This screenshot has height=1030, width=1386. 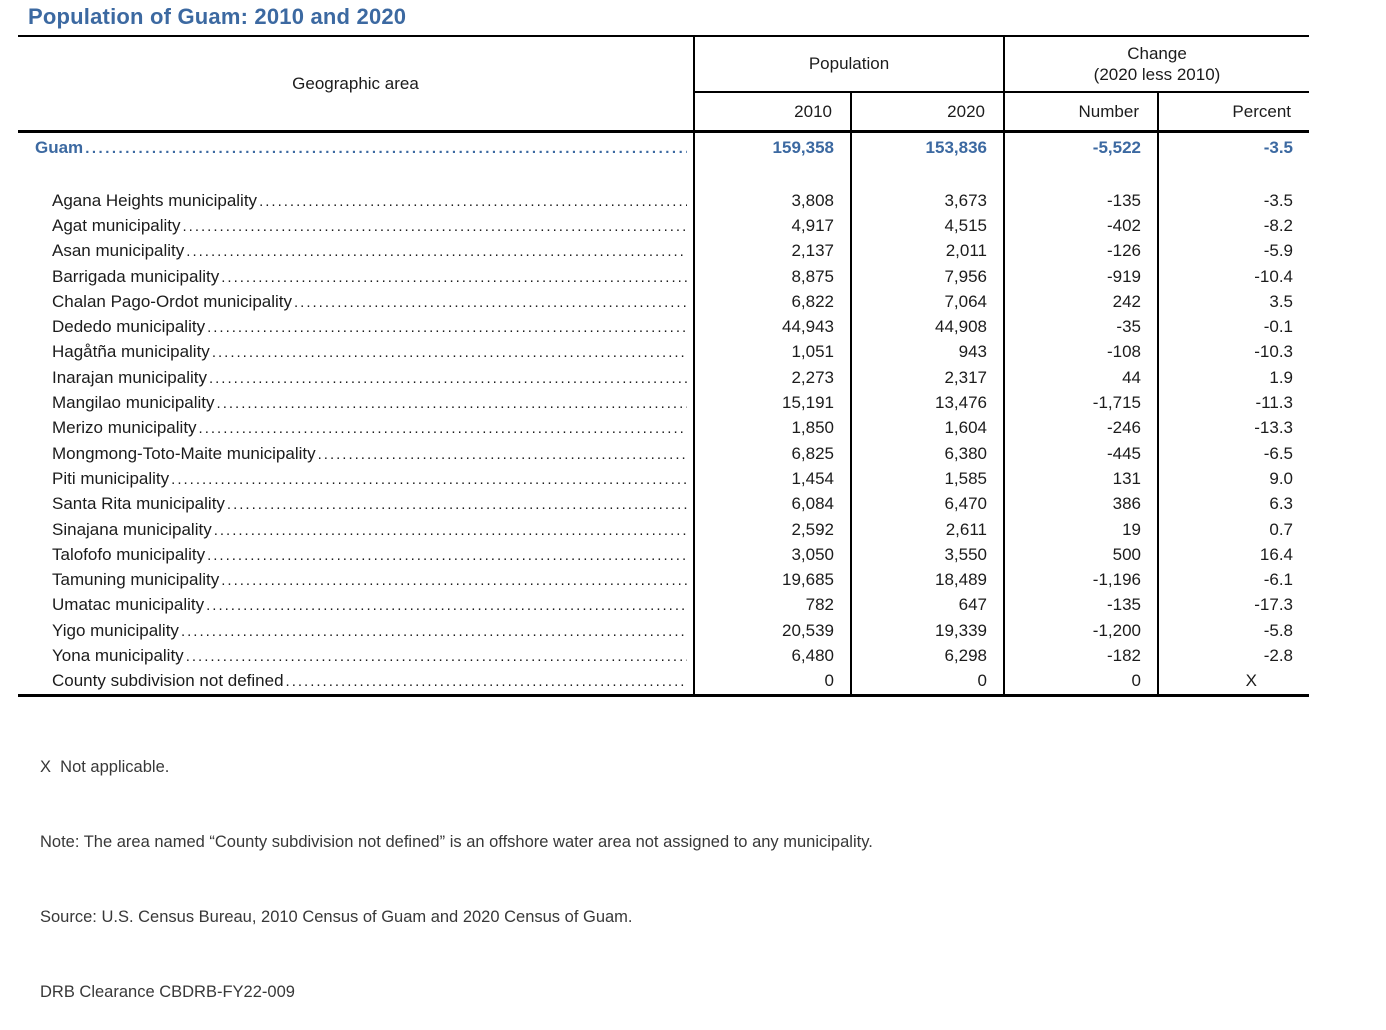 I want to click on cell-pop-2010: 6,822, so click(x=771, y=302).